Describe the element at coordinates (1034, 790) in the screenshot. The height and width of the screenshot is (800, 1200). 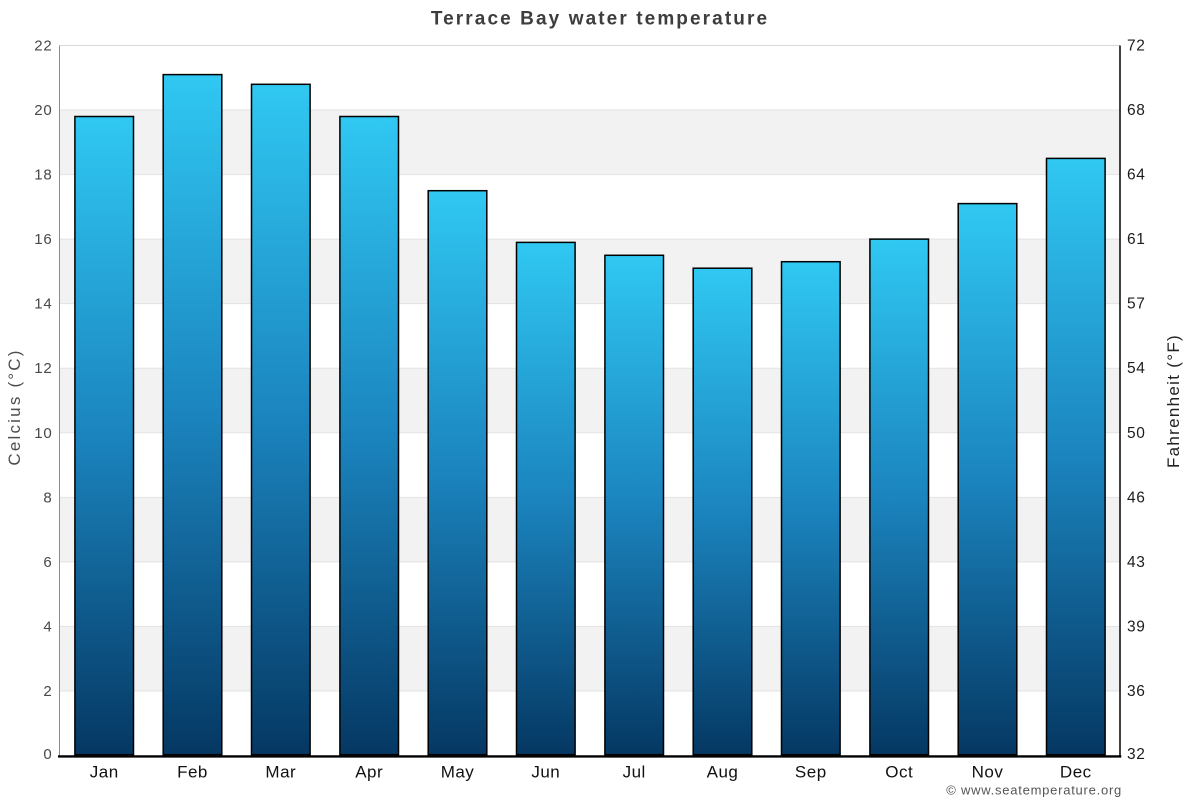
I see `svg-text: © www.seatemperature.org` at that location.